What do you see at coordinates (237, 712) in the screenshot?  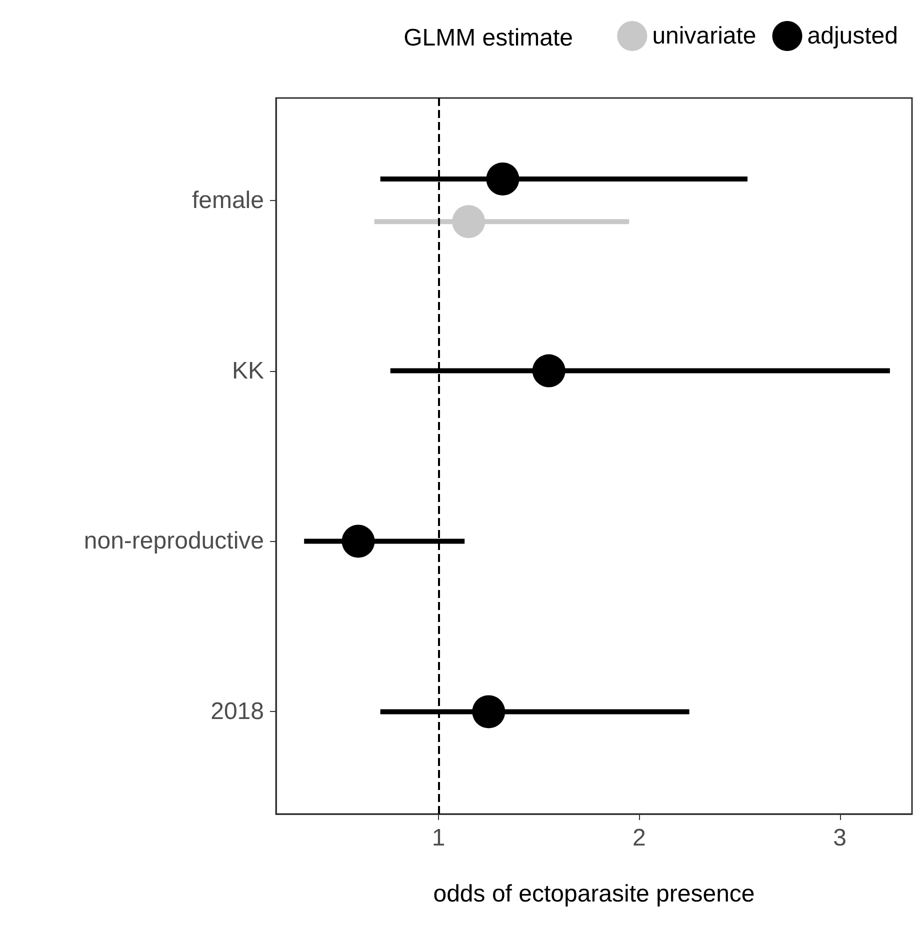 I see `y-tick-label: 2018` at bounding box center [237, 712].